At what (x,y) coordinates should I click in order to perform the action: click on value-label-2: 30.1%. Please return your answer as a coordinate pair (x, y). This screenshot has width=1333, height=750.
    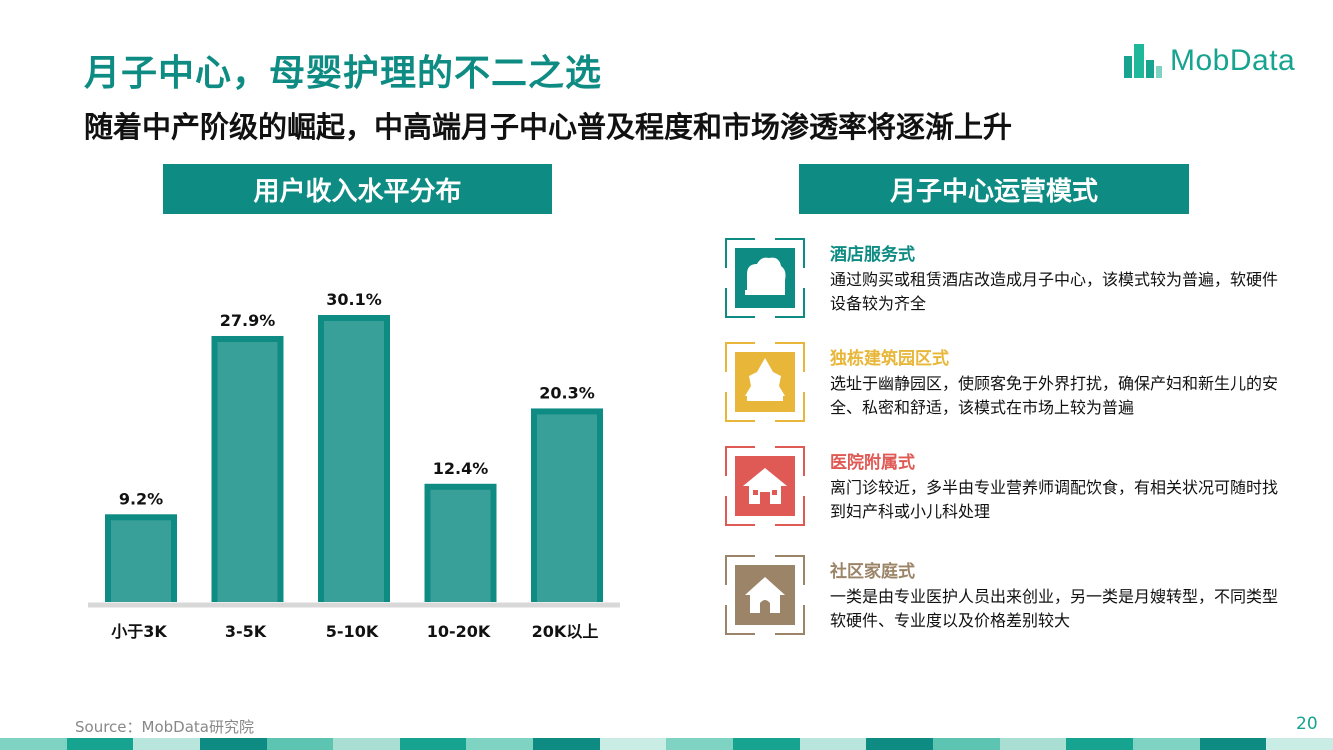
    Looking at the image, I should click on (354, 299).